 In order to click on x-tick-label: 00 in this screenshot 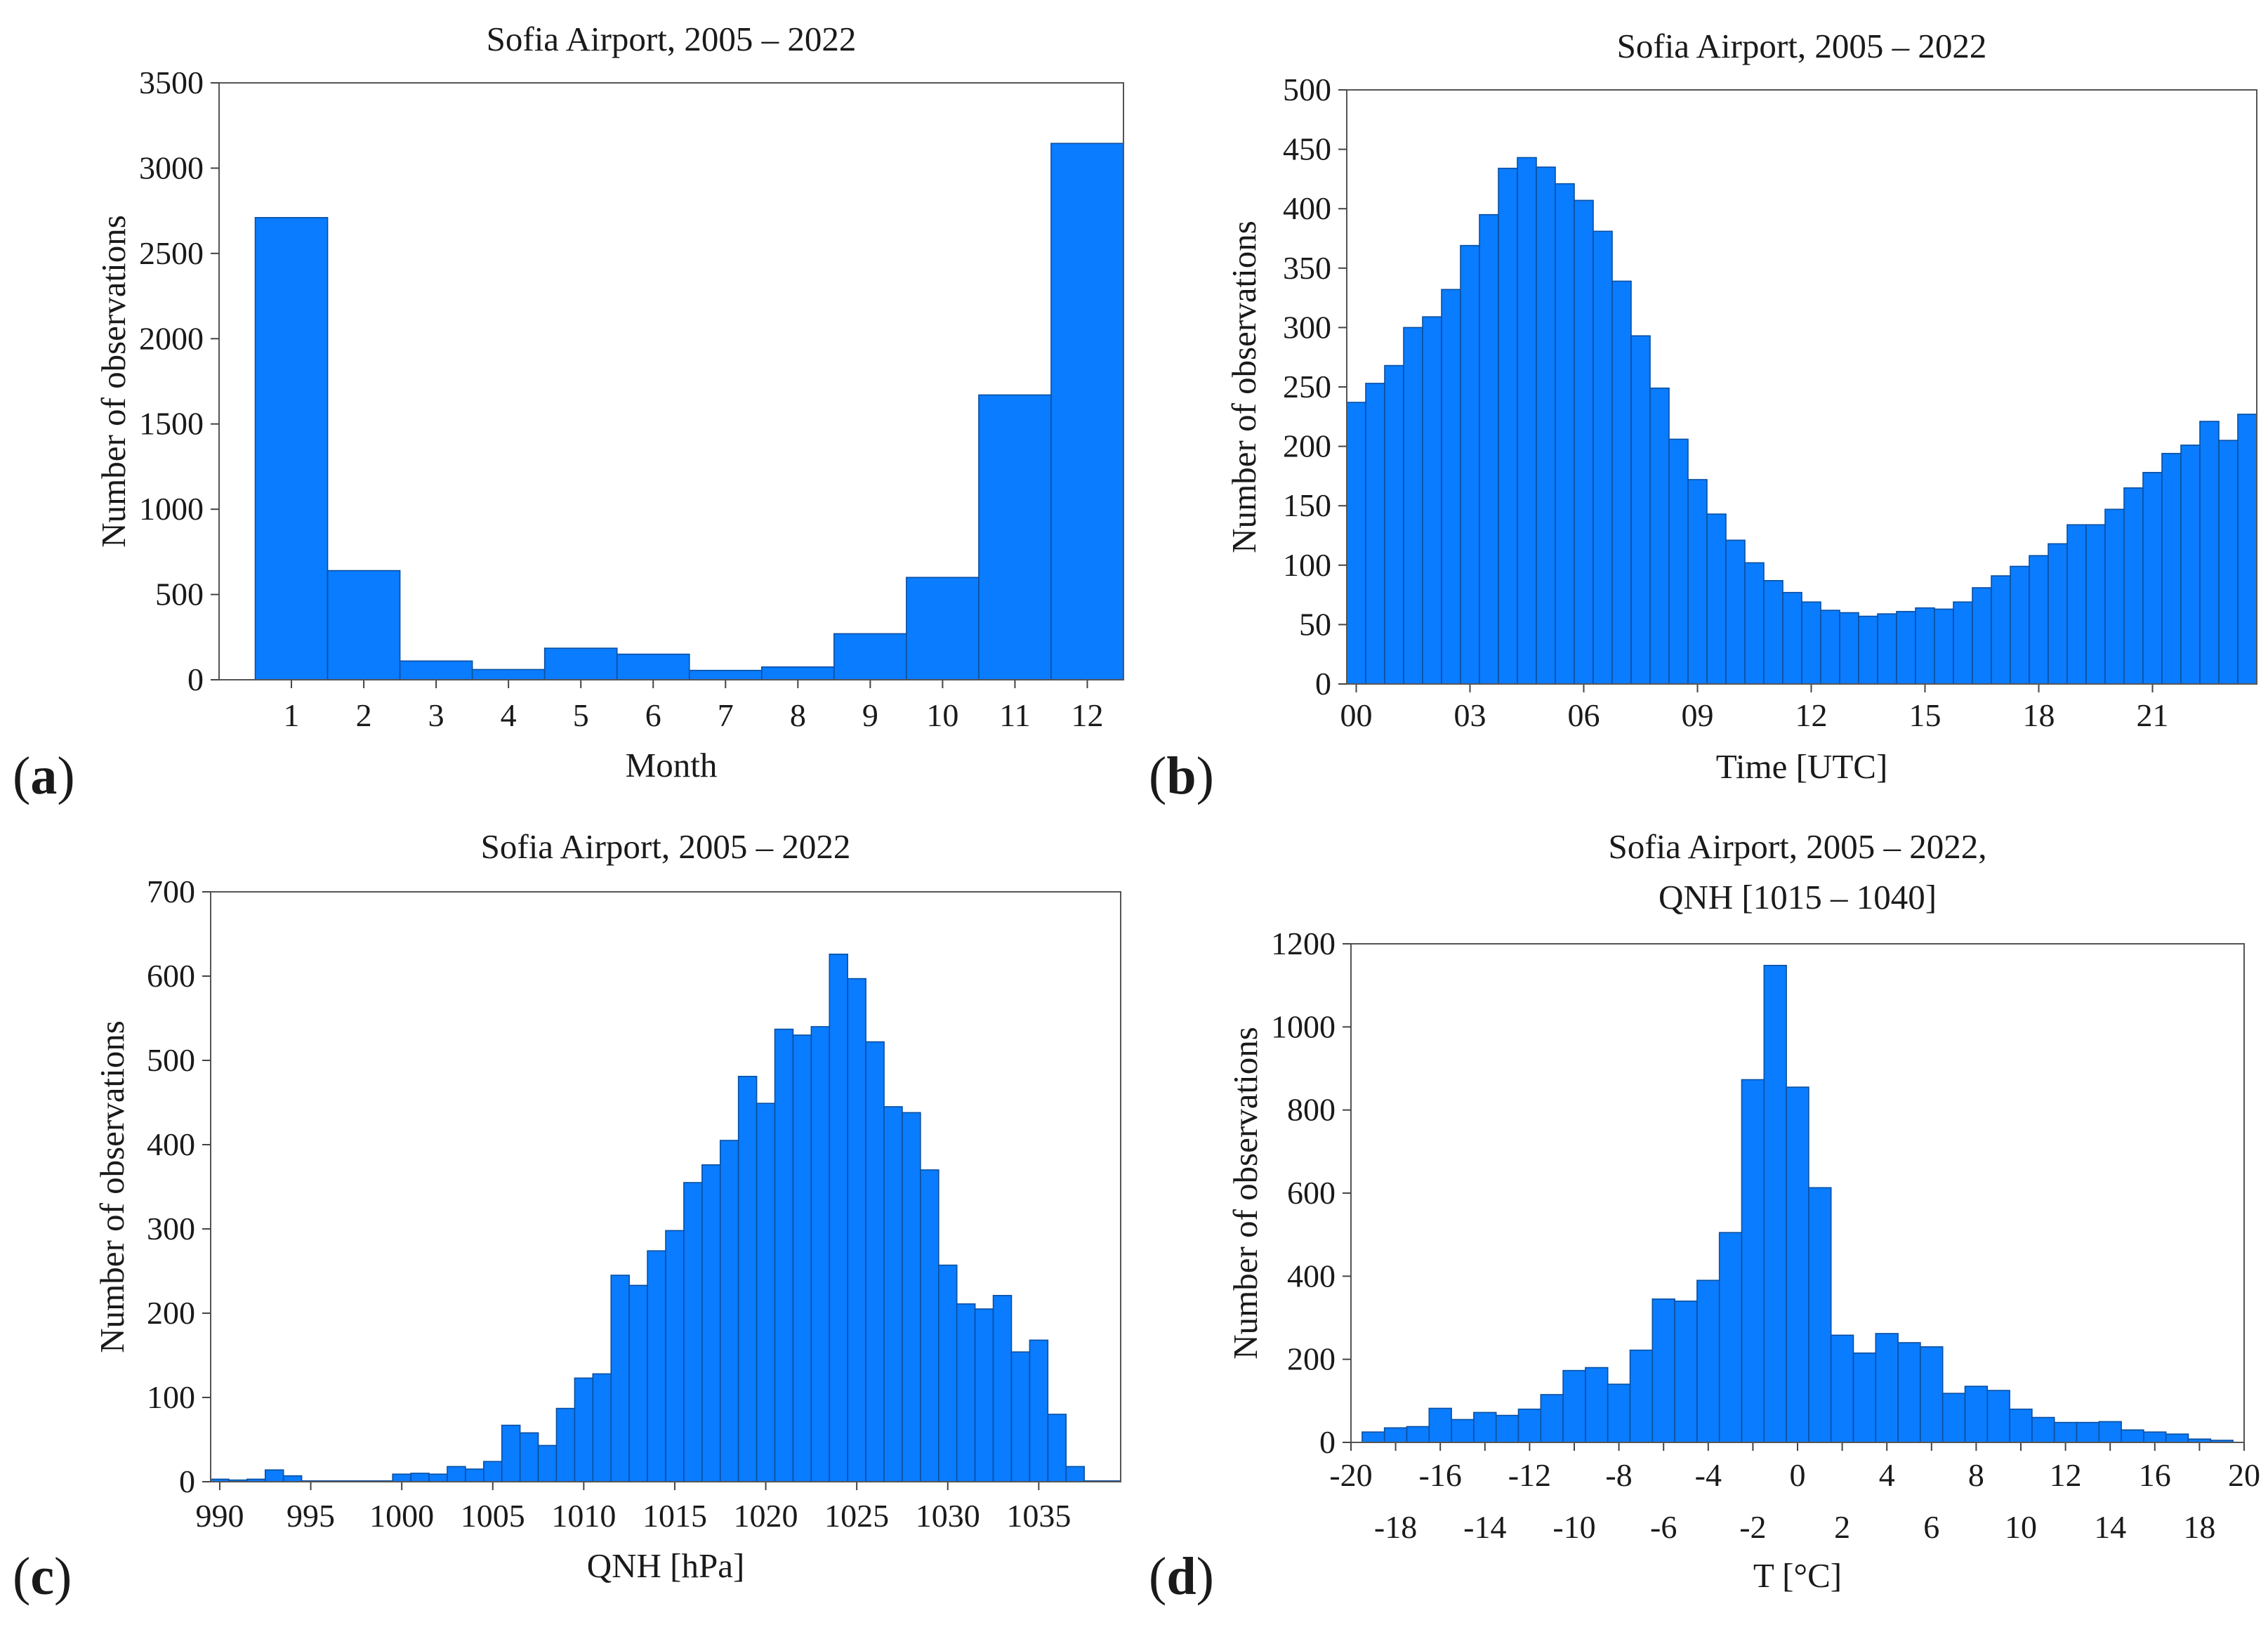, I will do `click(1356, 715)`.